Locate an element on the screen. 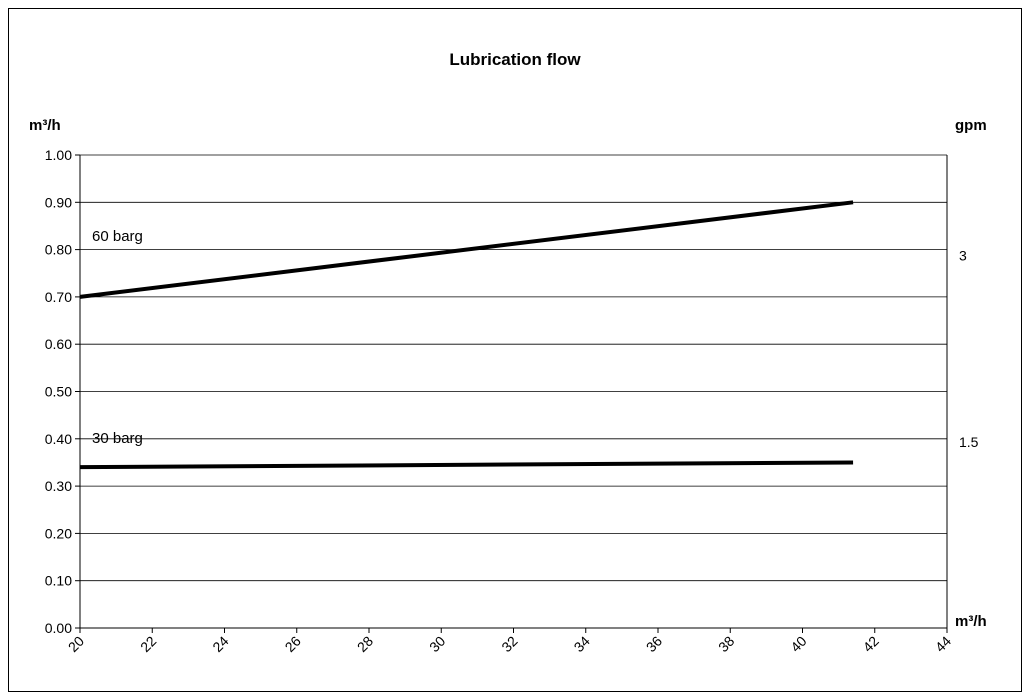 This screenshot has width=1029, height=698. y-axis-unit-label: m³/h is located at coordinates (45, 125).